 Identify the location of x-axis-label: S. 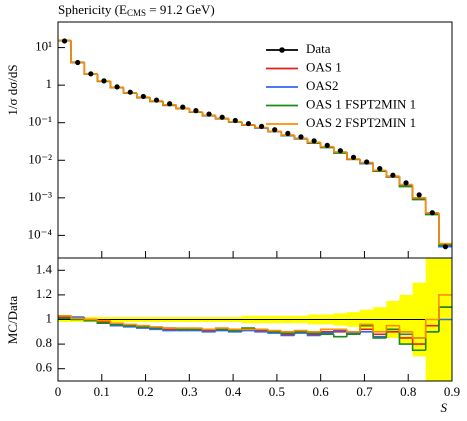
(444, 407).